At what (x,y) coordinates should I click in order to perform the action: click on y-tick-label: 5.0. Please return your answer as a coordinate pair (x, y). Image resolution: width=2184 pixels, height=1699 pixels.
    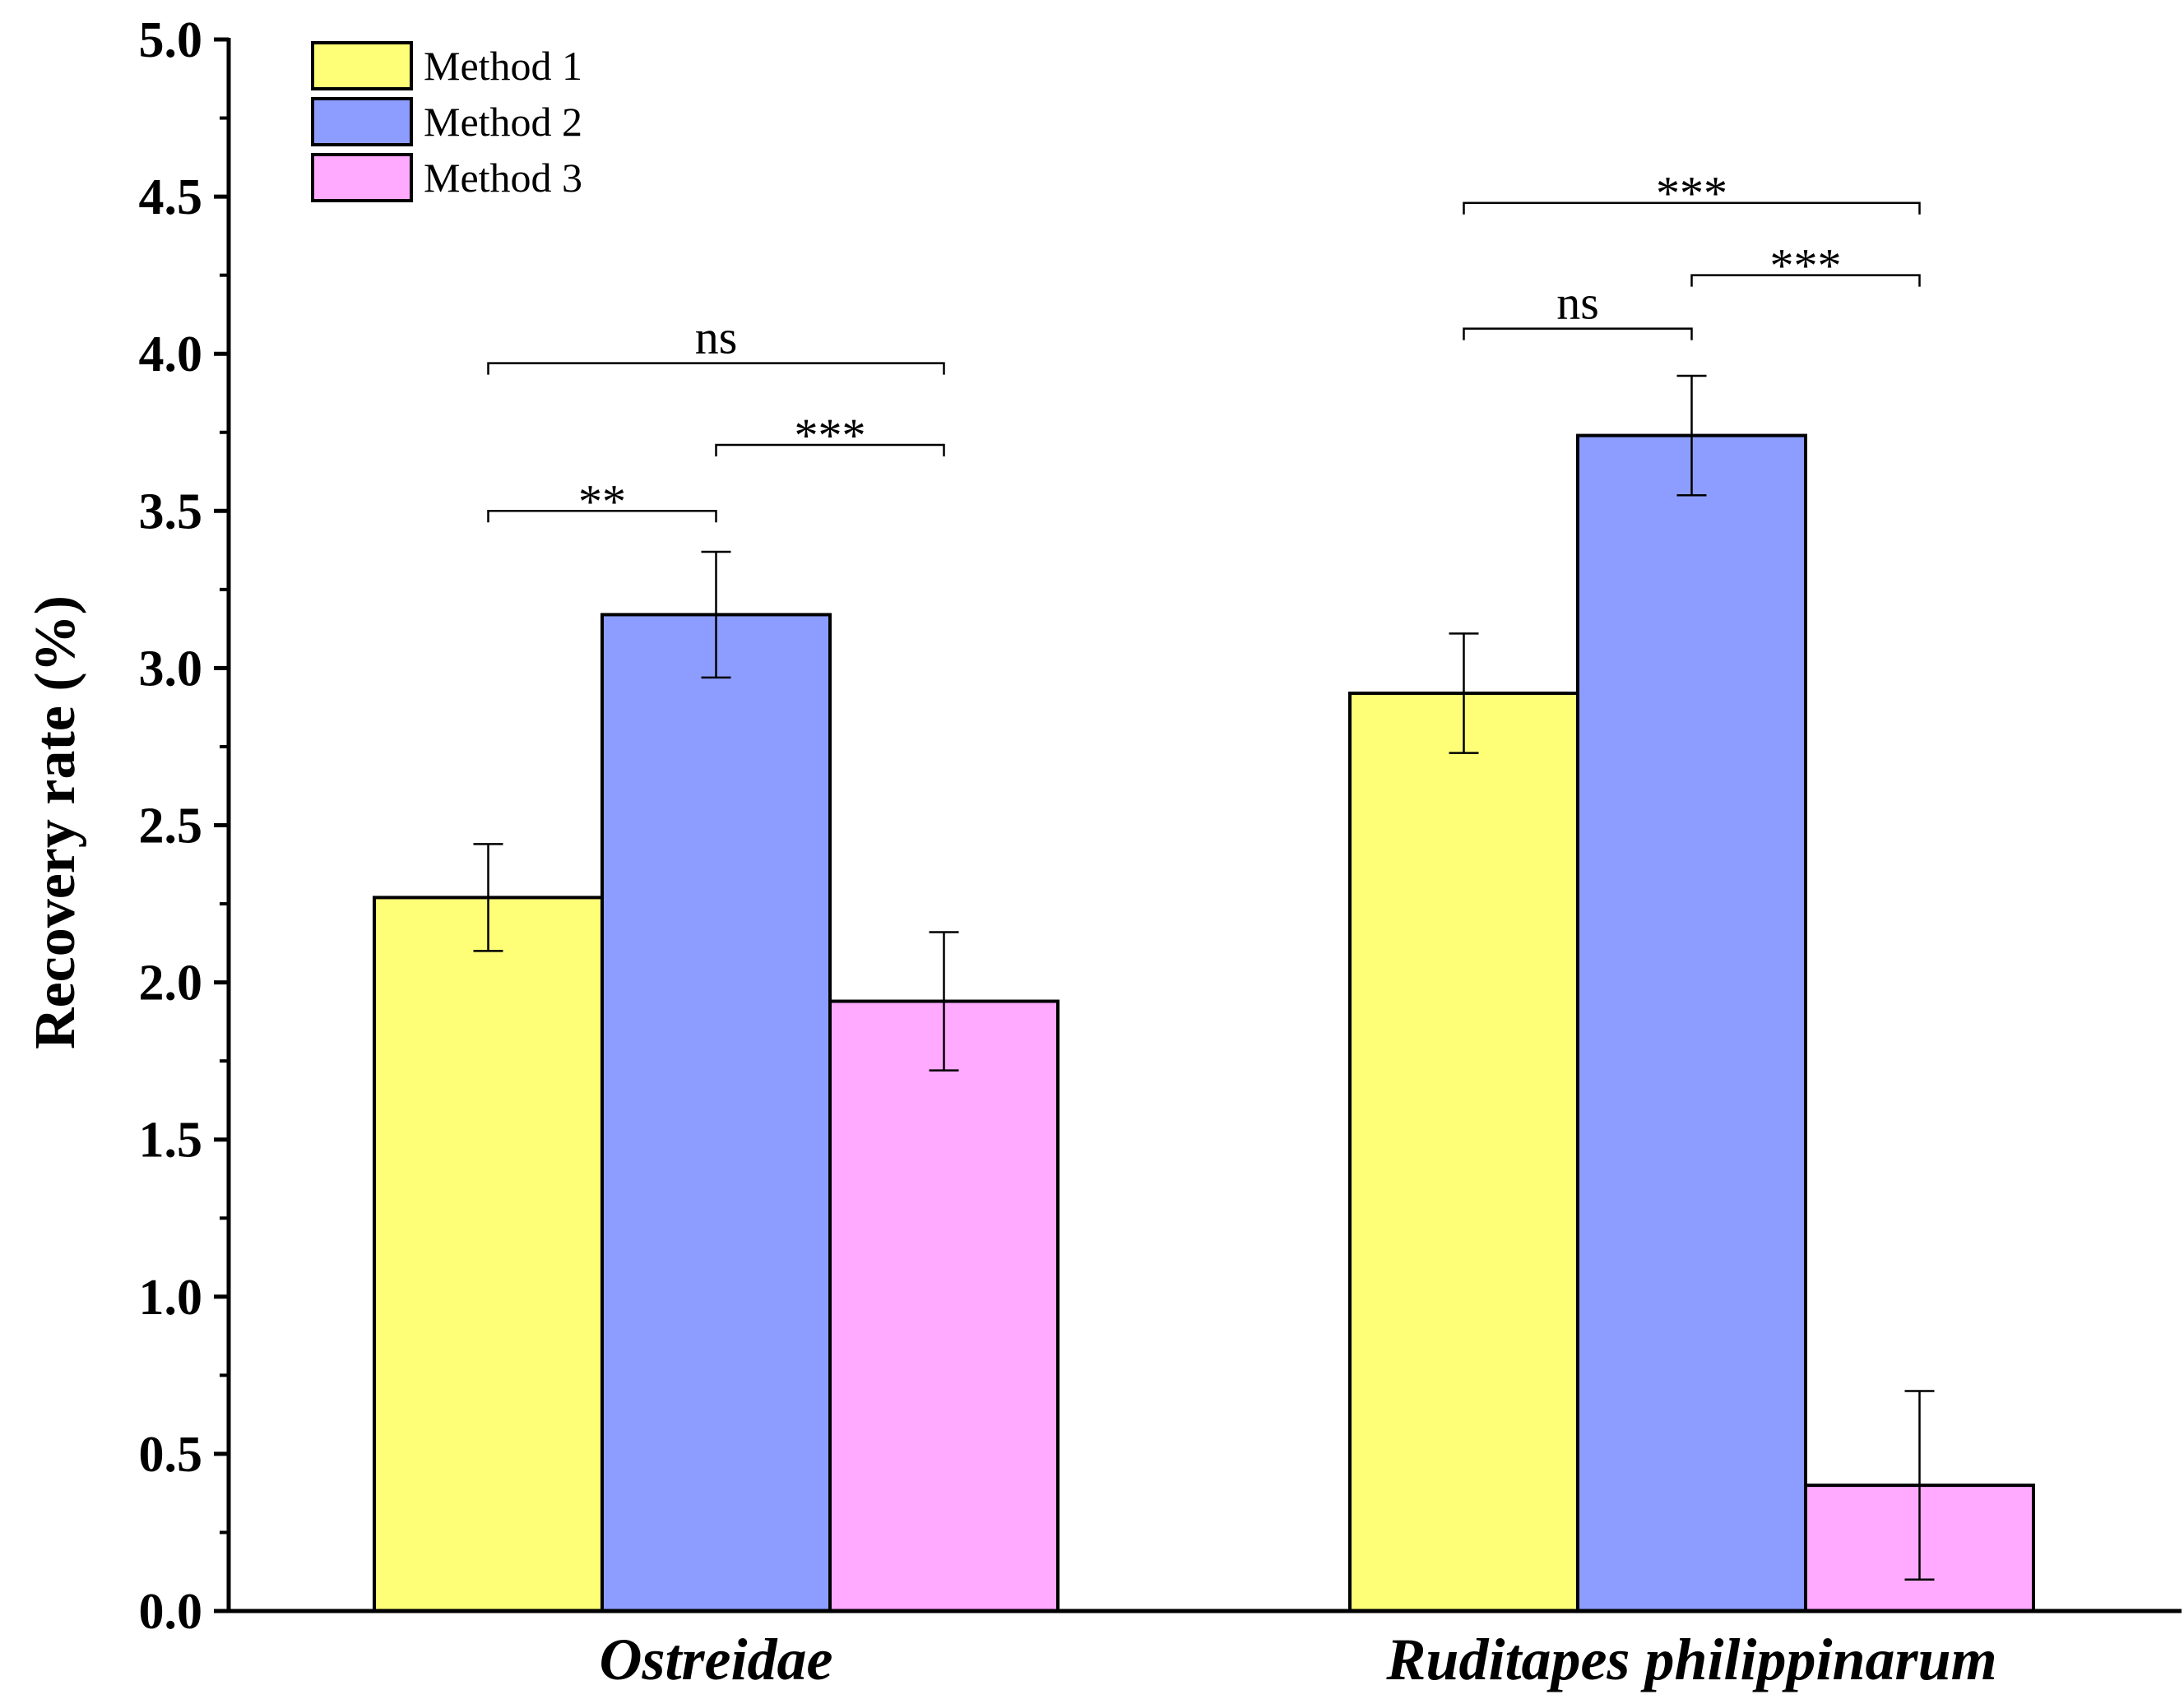
    Looking at the image, I should click on (171, 40).